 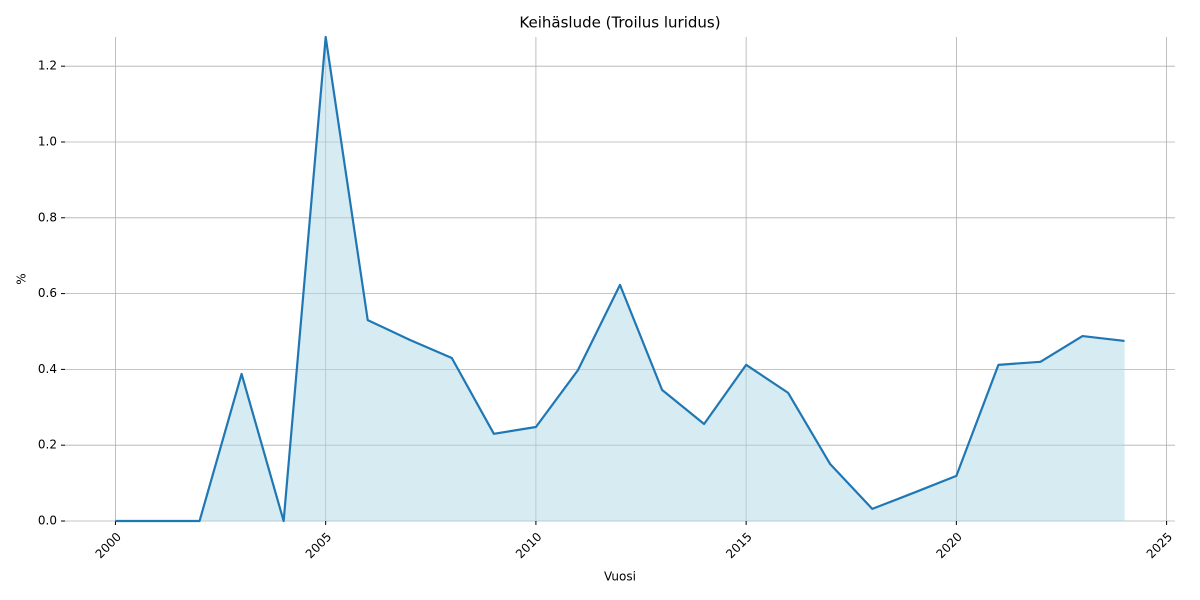 What do you see at coordinates (47, 66) in the screenshot?
I see `y-tick-label: 1.2` at bounding box center [47, 66].